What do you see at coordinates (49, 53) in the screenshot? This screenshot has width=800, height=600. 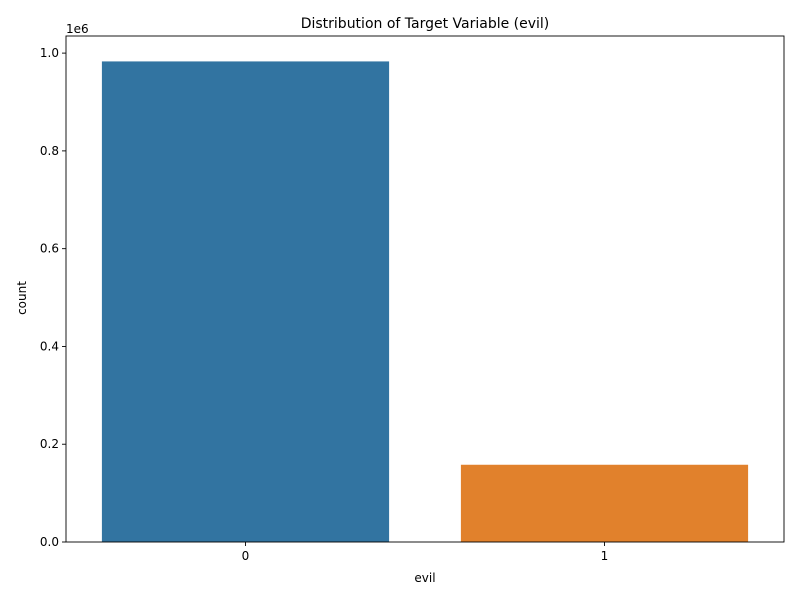 I see `y-tick-label: 1.0` at bounding box center [49, 53].